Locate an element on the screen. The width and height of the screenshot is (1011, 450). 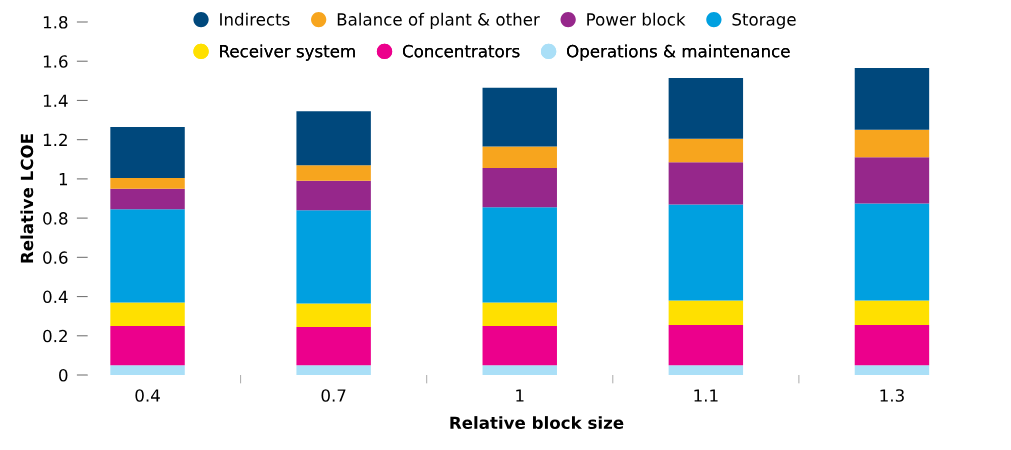
y-tick-label: 1.6 is located at coordinates (55, 61).